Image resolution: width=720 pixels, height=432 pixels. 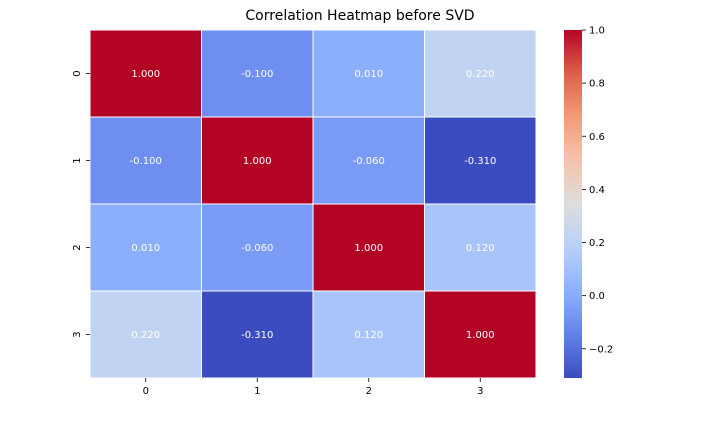 What do you see at coordinates (77, 247) in the screenshot?
I see `y-tick-label: 2` at bounding box center [77, 247].